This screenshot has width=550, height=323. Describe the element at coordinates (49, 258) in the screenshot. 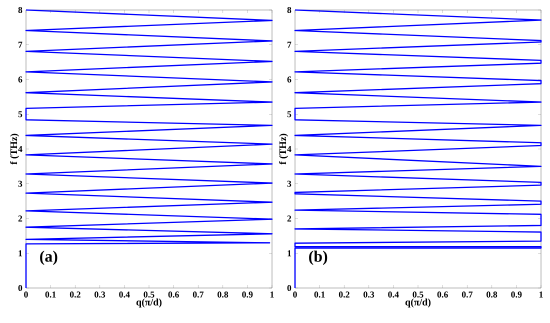

I see `annotation: (a)` at that location.